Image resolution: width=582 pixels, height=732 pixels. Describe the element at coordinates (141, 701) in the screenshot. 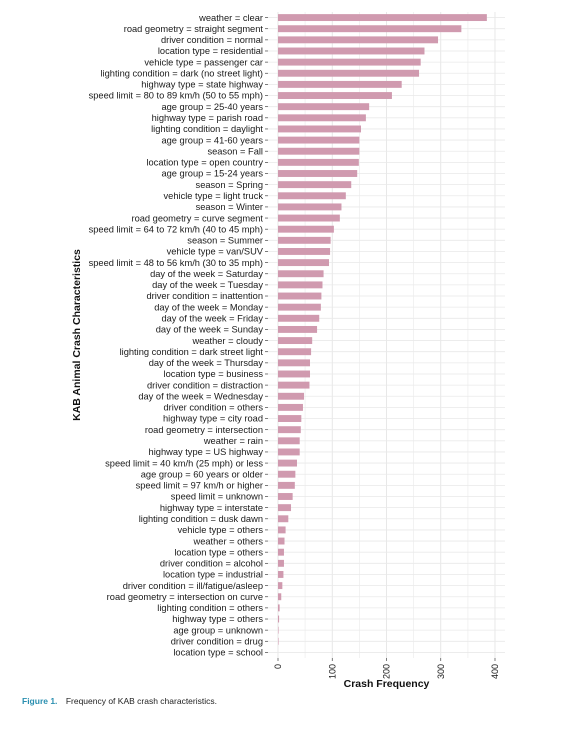

I see `figure-caption-text: Frequency of KAB crash characteristics.` at that location.